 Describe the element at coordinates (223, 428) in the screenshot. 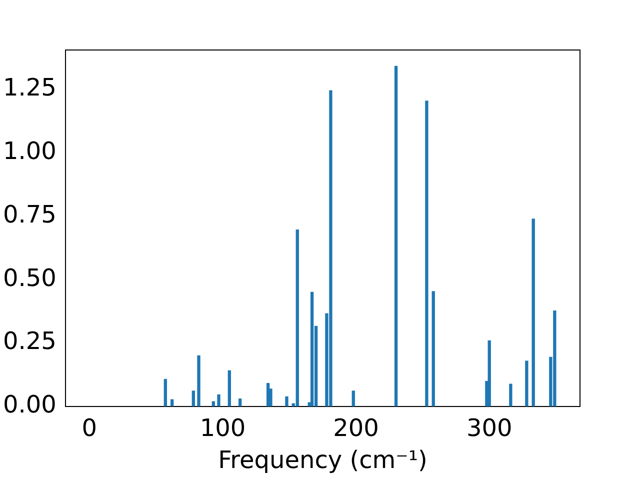

I see `x-tick-label: 100` at that location.